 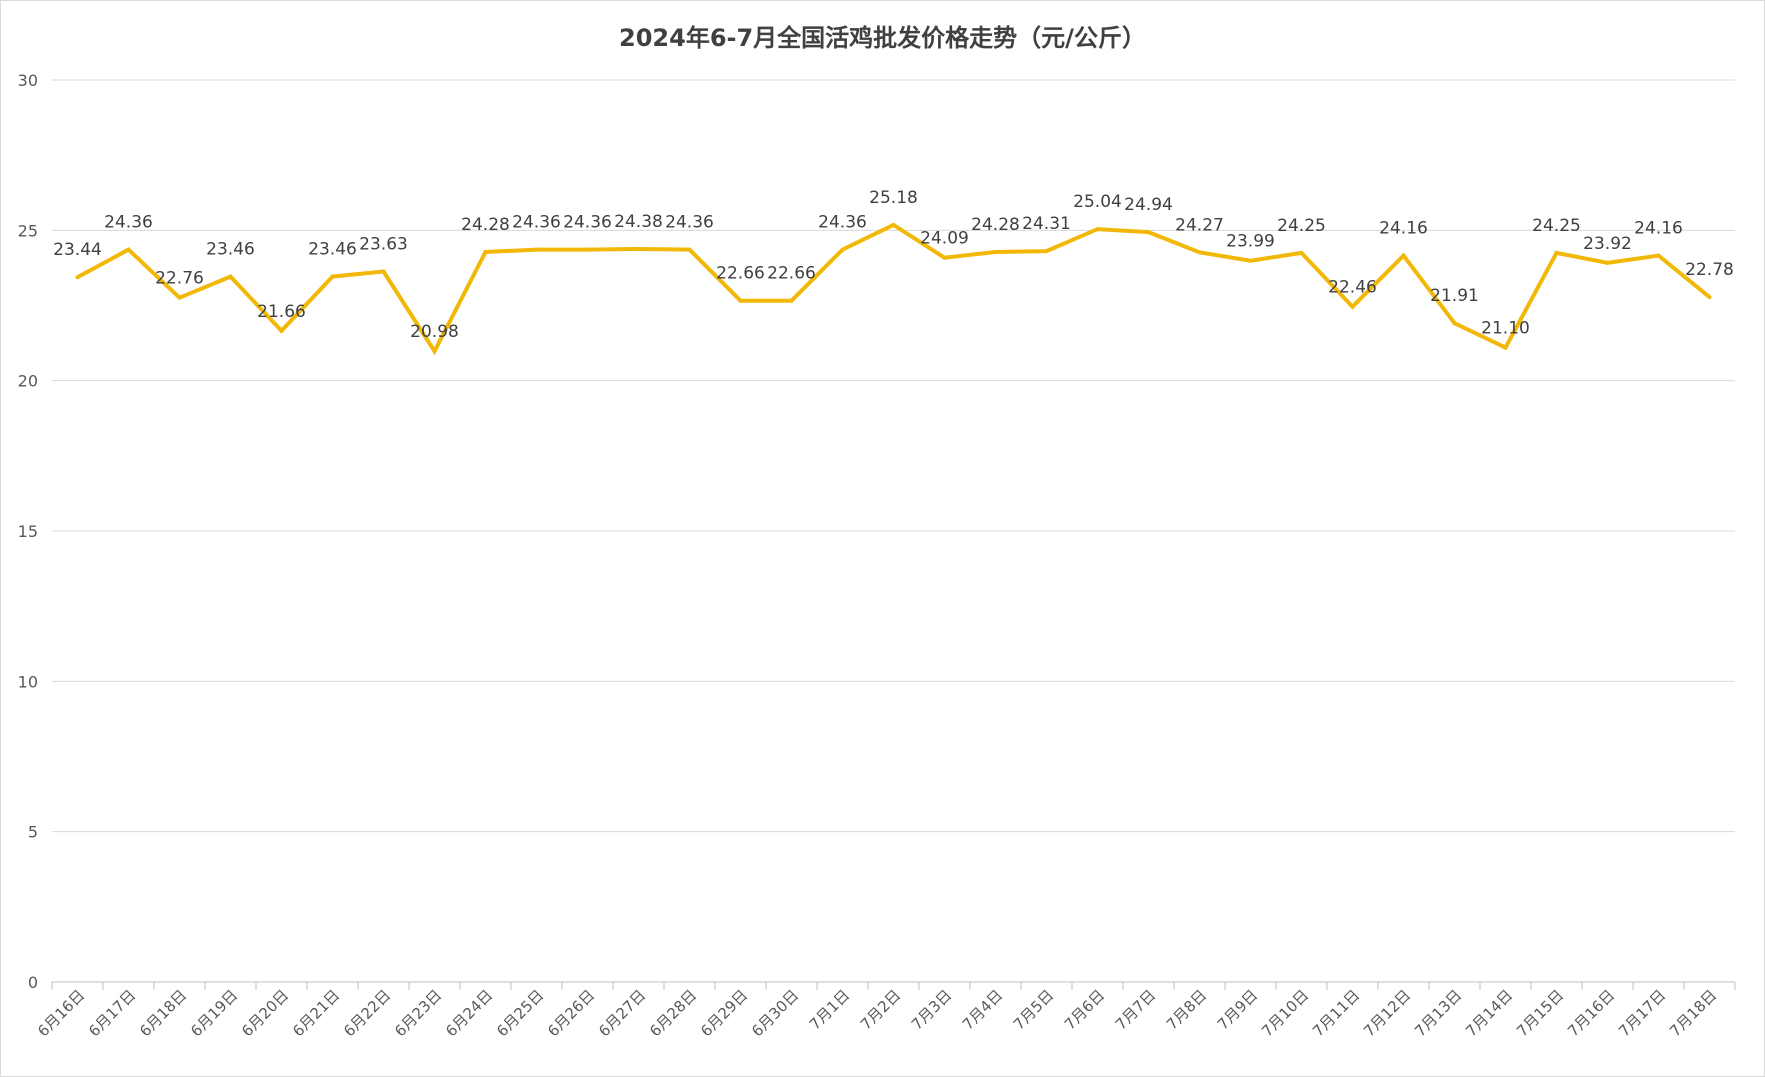 I want to click on data-label: 24.27, so click(x=1199, y=225).